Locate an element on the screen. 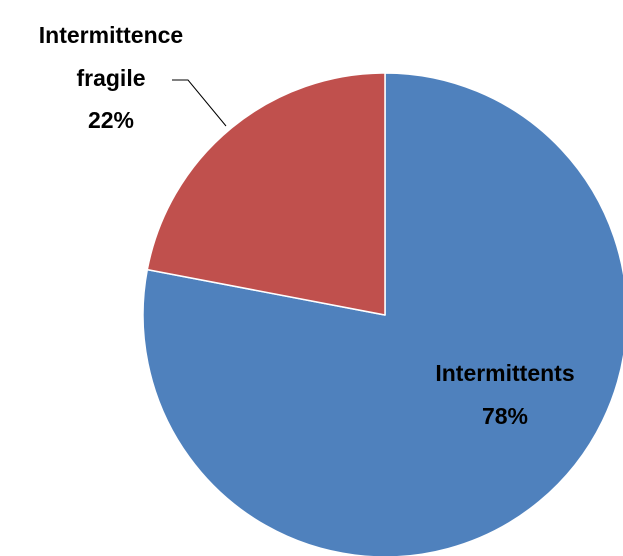 This screenshot has width=623, height=556. leader-line-intermittence-fragile is located at coordinates (199, 103).